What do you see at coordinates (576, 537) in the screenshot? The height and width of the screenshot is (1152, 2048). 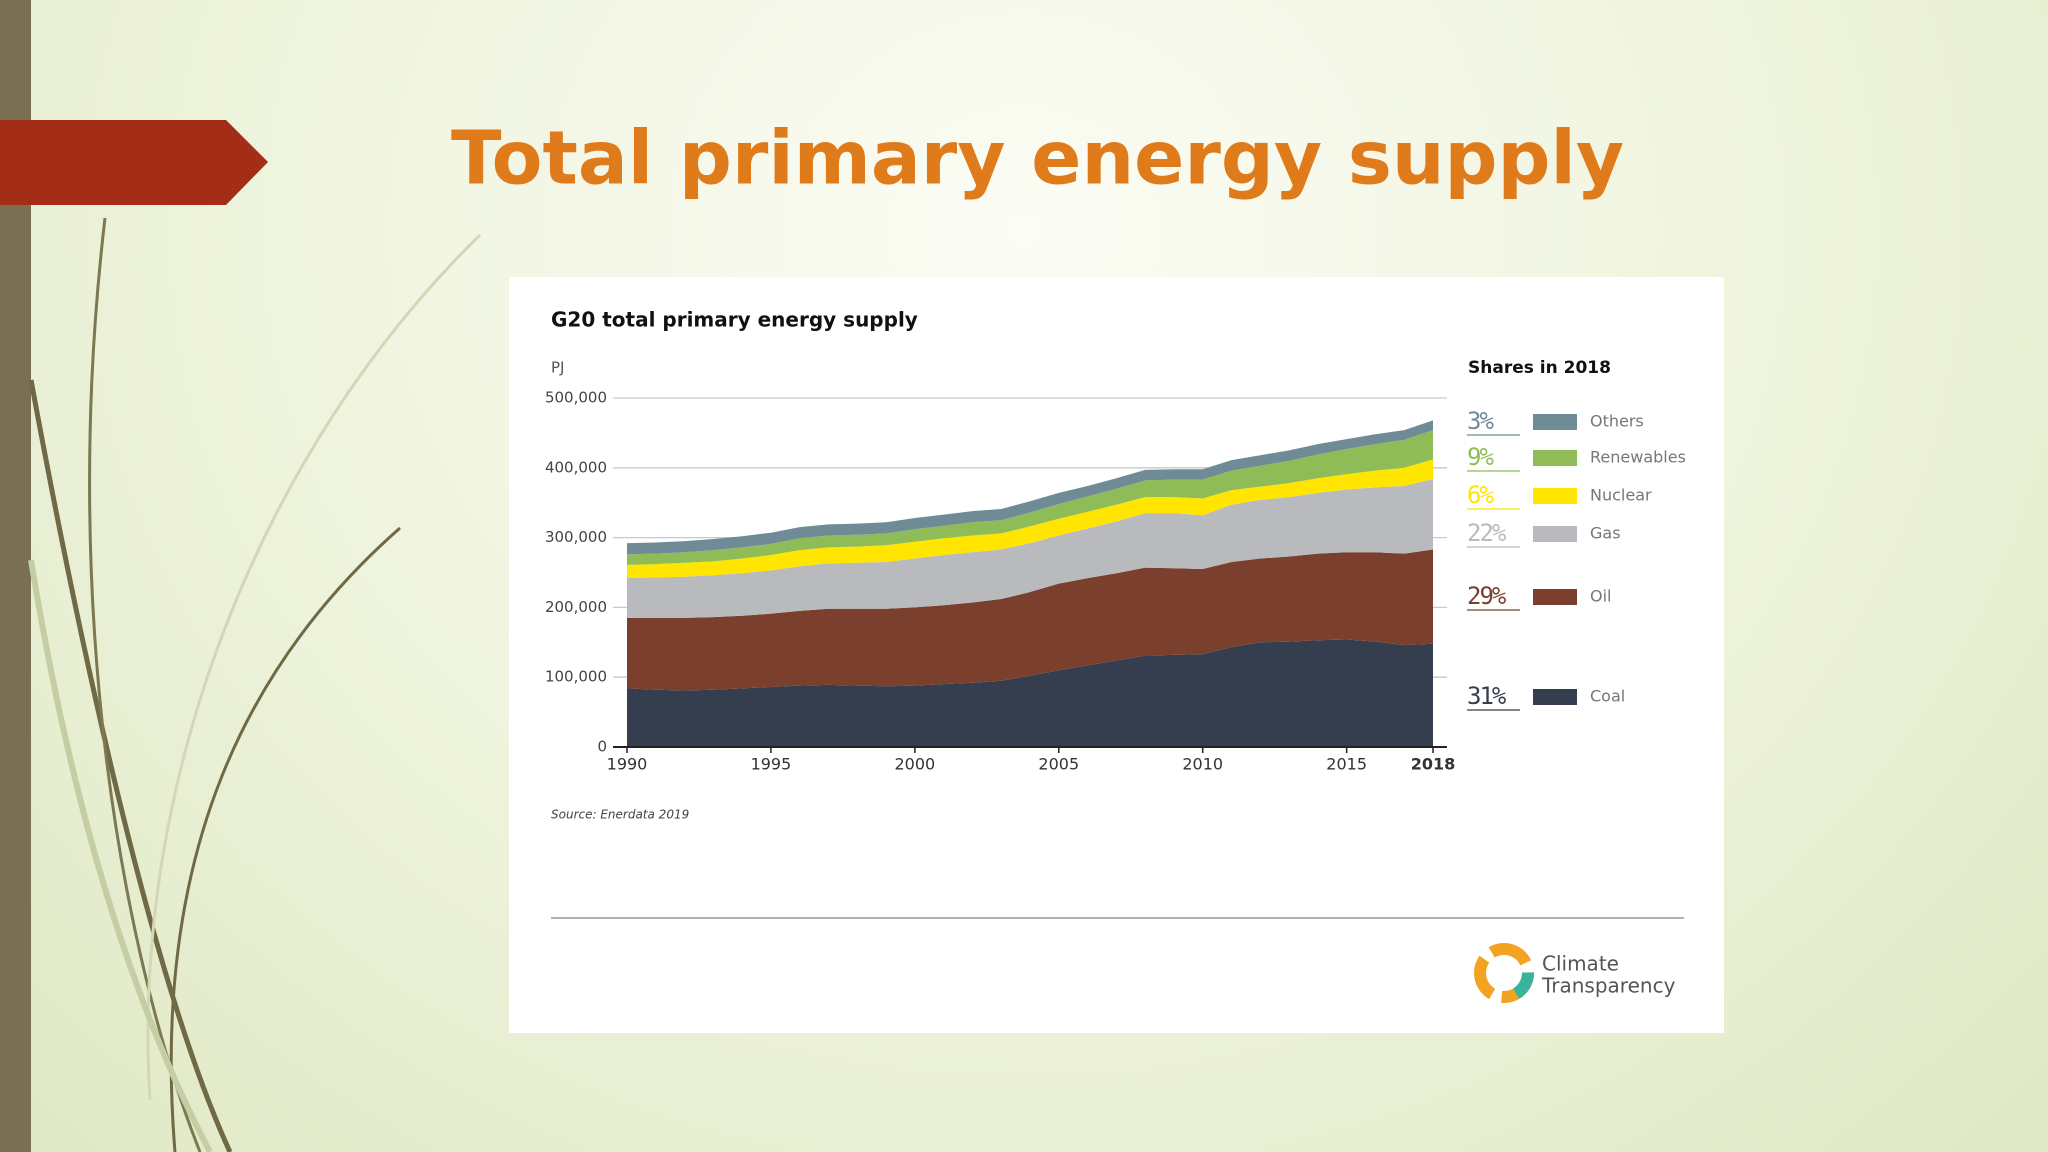 I see `y-tick-label: 300,000` at bounding box center [576, 537].